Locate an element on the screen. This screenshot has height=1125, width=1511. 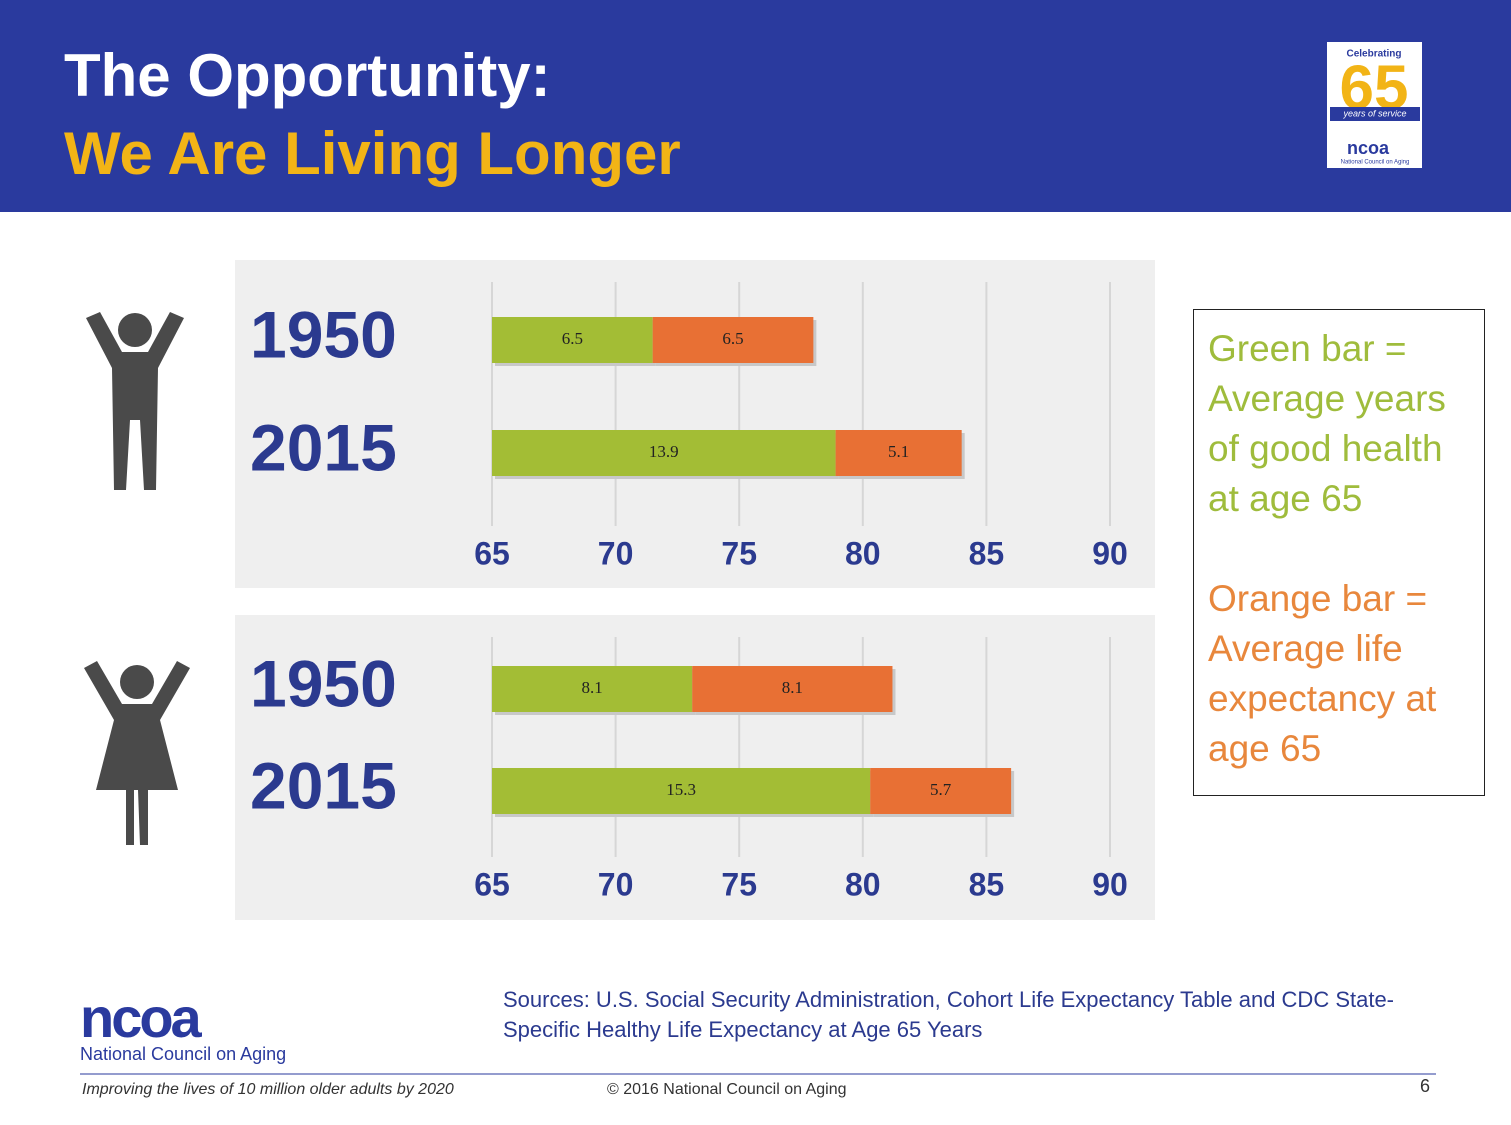
subtitle: We Are Living Longer is located at coordinates (372, 153).